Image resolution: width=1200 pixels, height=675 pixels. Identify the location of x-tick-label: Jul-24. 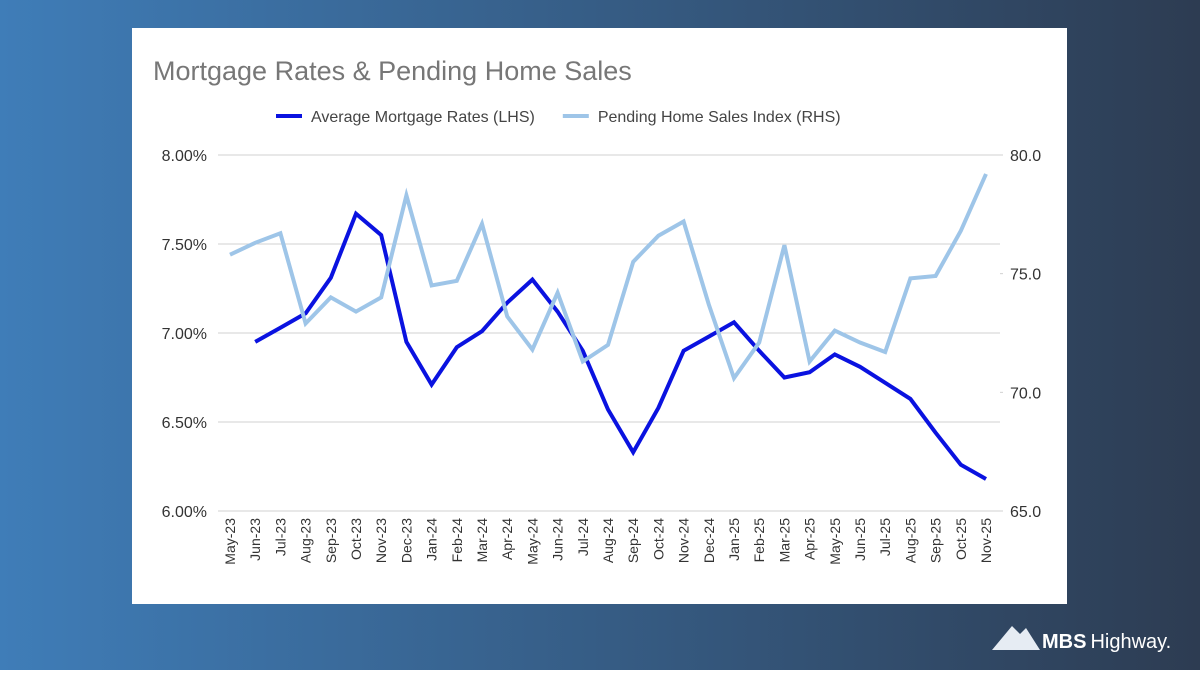
(583, 537).